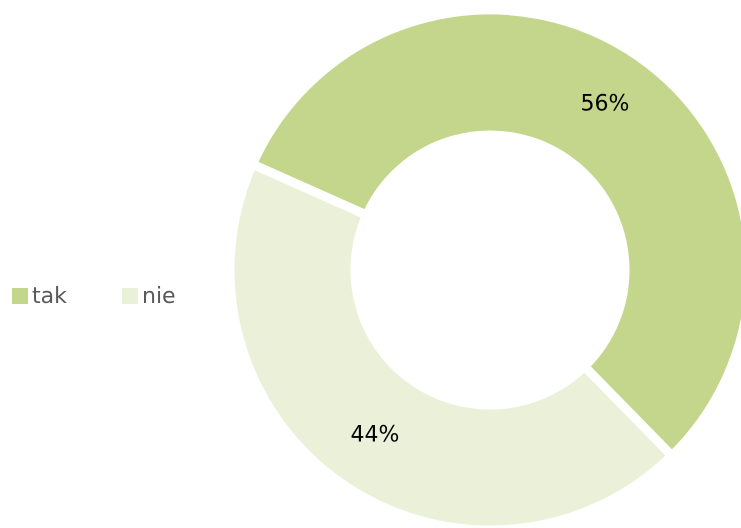 The width and height of the screenshot is (741, 528). What do you see at coordinates (159, 296) in the screenshot?
I see `legend-label: nie` at bounding box center [159, 296].